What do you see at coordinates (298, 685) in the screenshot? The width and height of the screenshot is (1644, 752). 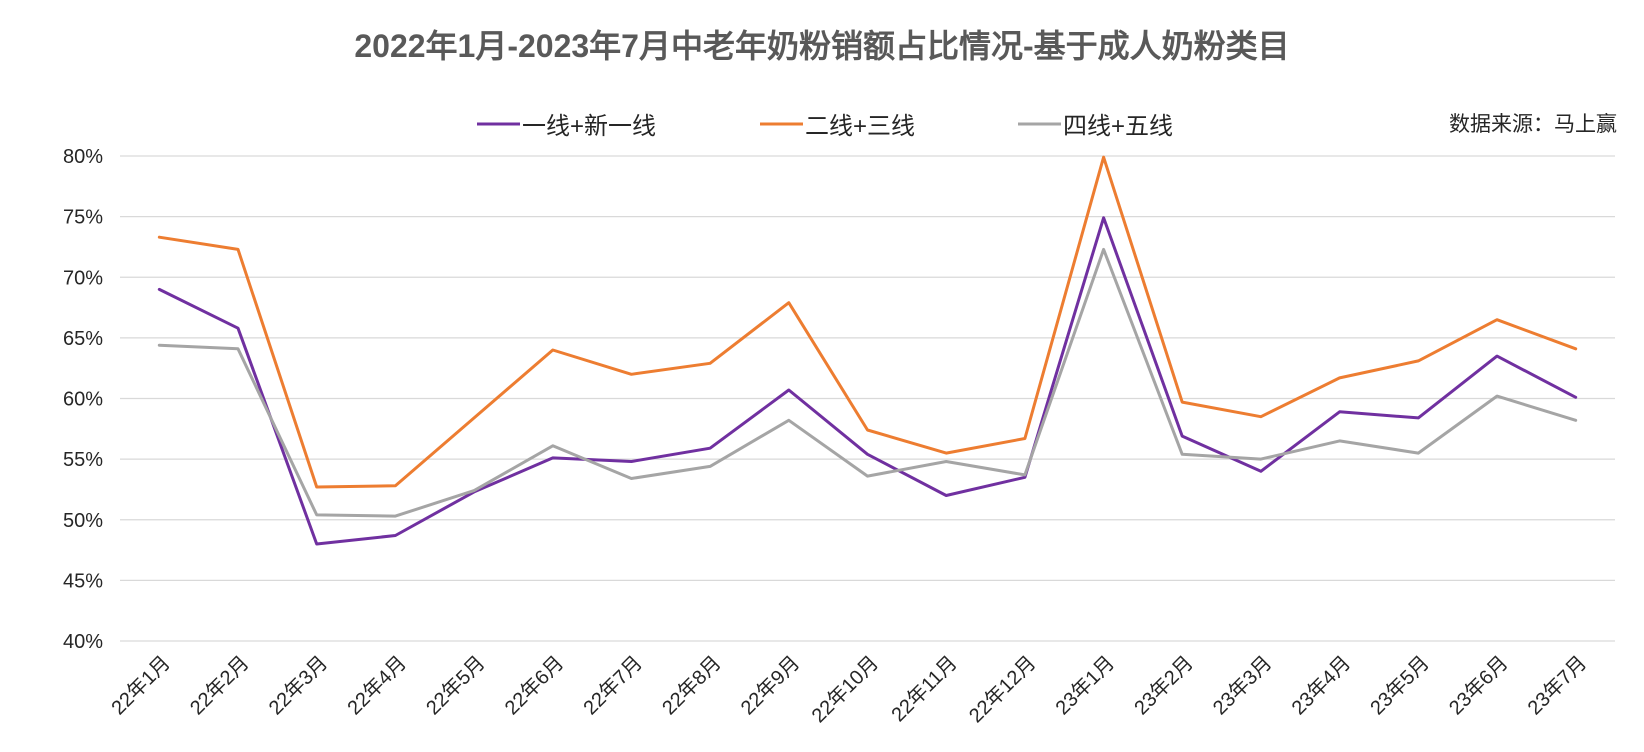 I see `x-tick-label: 22年3月` at bounding box center [298, 685].